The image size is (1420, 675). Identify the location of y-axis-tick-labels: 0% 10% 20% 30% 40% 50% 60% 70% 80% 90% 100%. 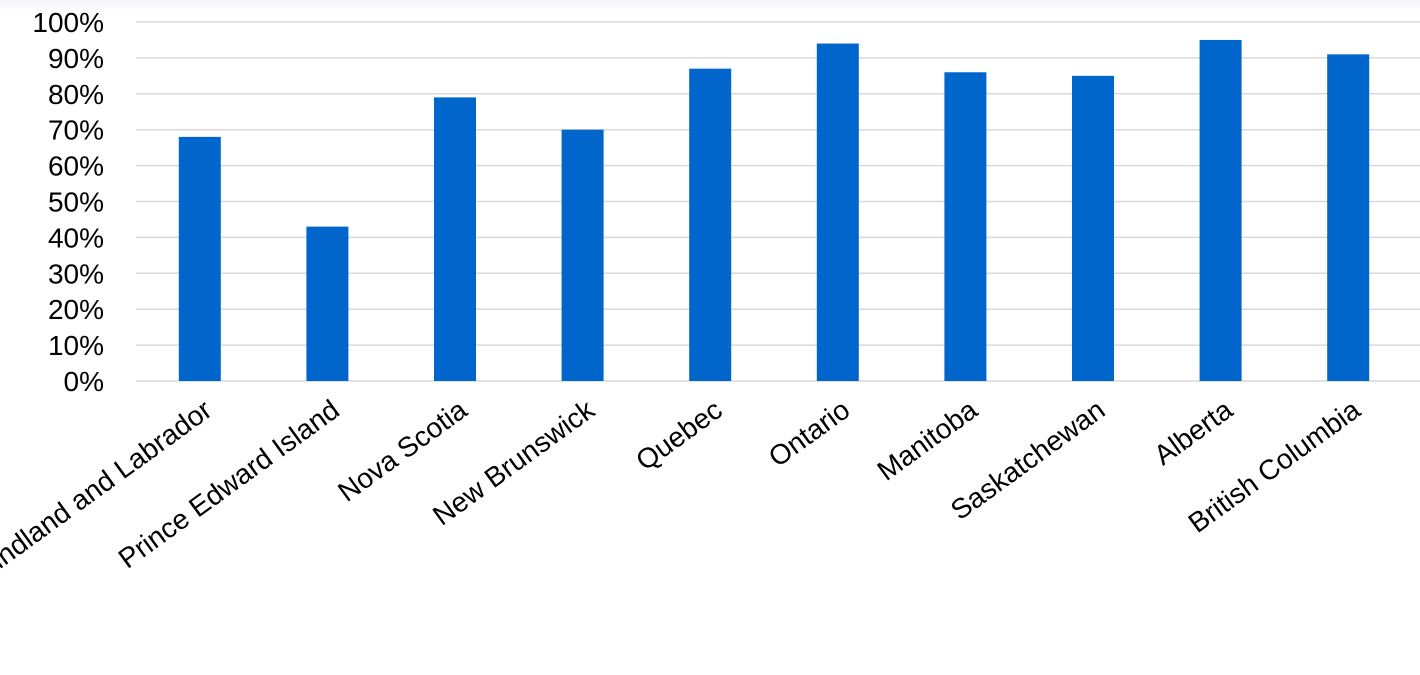
(68, 202).